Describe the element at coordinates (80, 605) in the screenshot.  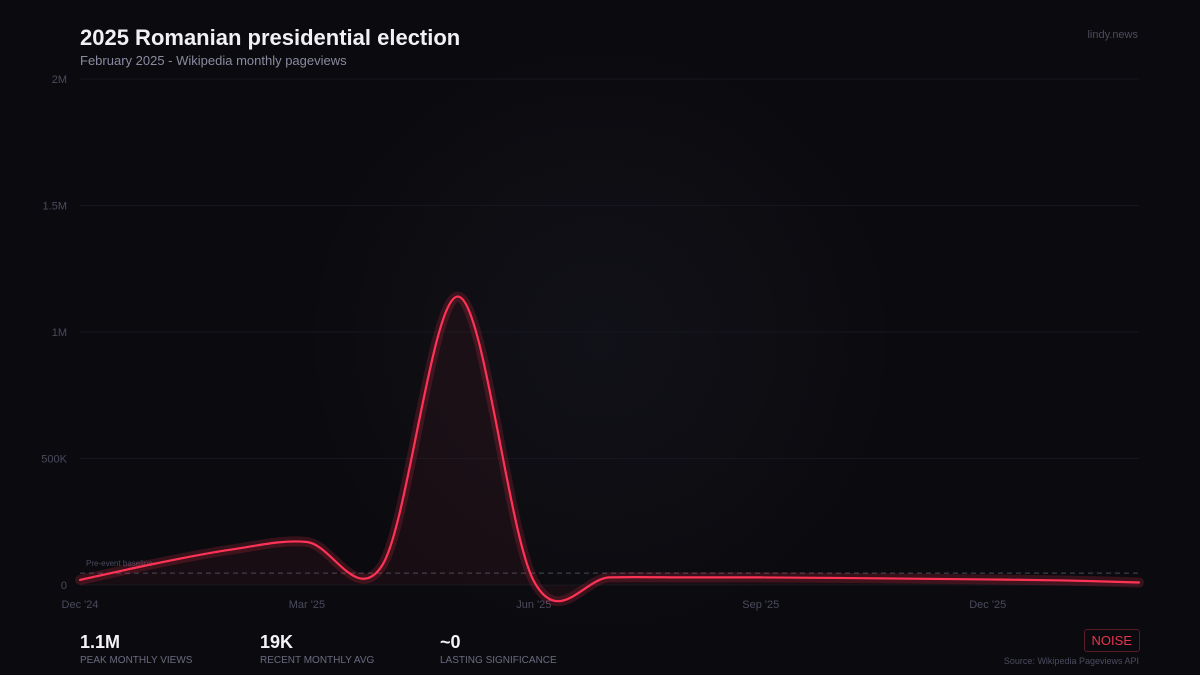
I see `x-tick-label: Dec '24` at that location.